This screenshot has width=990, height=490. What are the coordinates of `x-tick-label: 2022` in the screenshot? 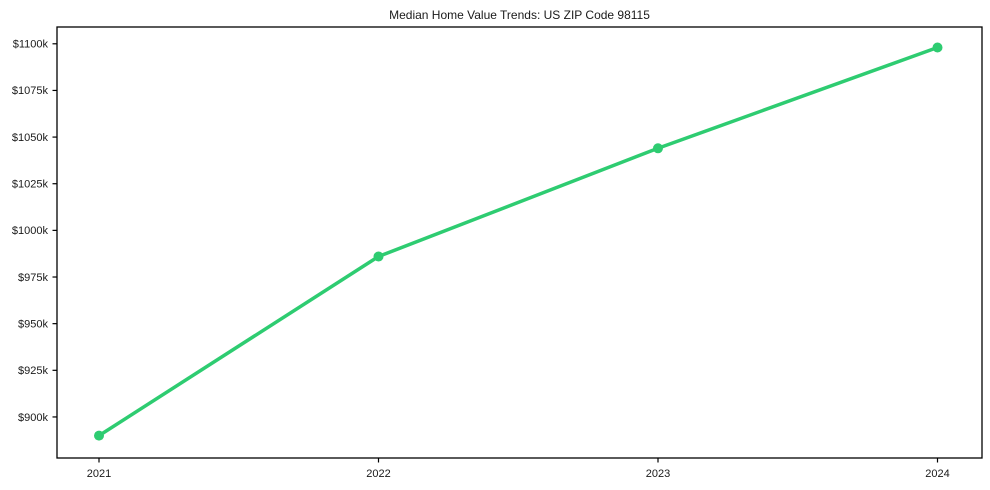 It's located at (378, 474).